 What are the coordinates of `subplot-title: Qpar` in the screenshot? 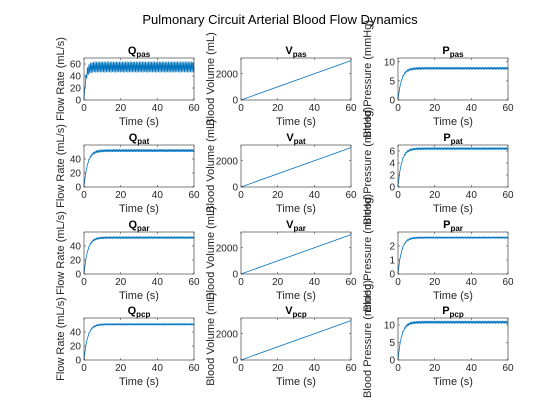 It's located at (138, 226).